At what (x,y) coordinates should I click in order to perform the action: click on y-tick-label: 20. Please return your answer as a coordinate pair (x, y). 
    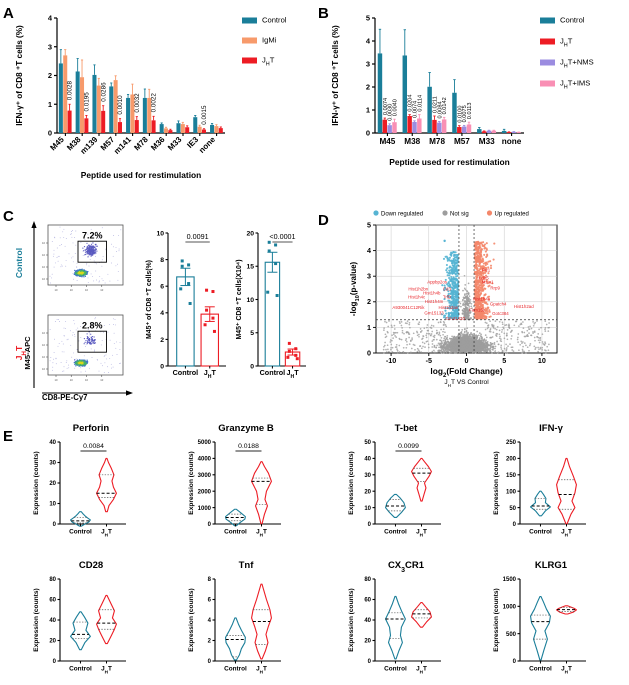
    Looking at the image, I should click on (52, 484).